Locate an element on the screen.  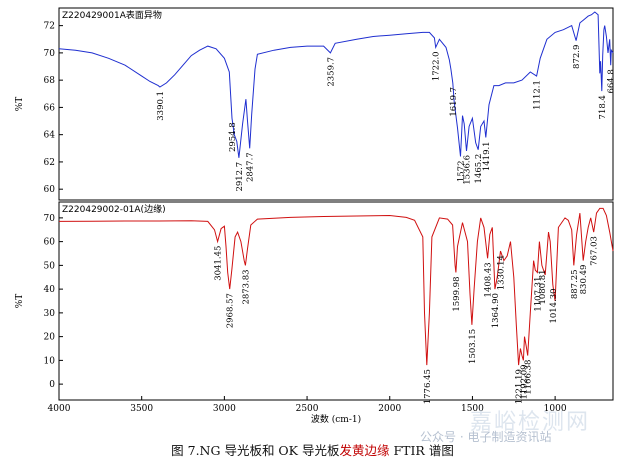
y-tick-label: 72 is located at coordinates (49, 27).